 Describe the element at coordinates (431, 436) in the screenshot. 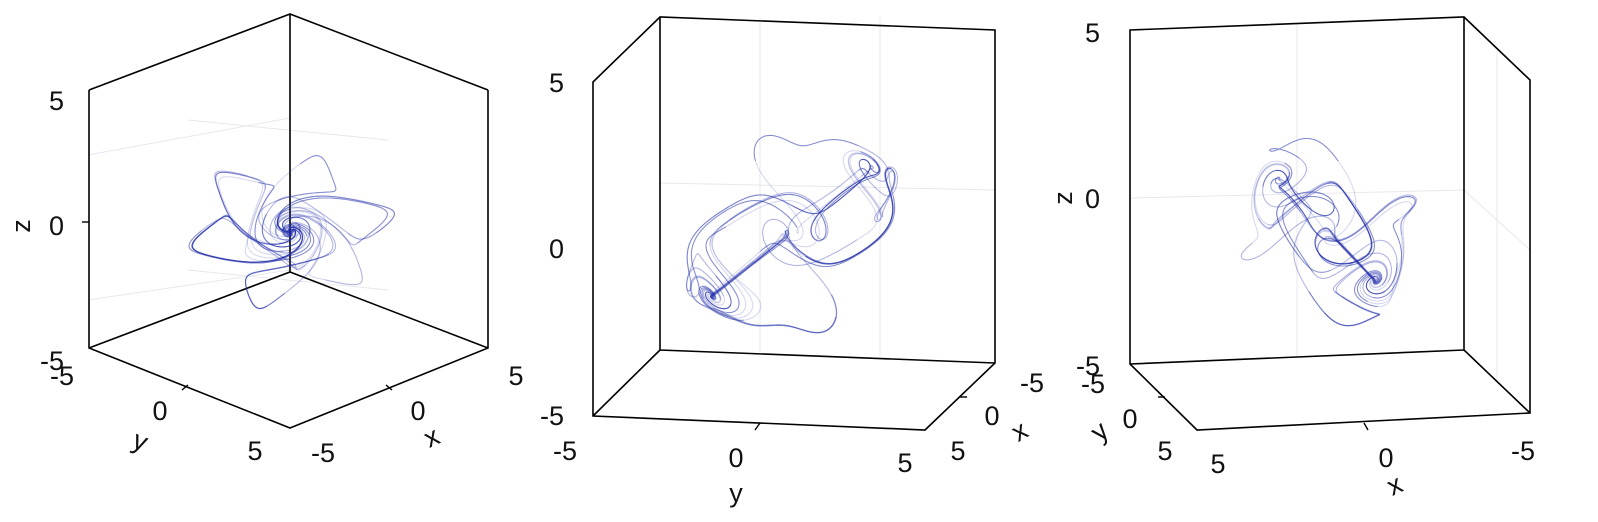

I see `panel-1-xlabel: x` at that location.